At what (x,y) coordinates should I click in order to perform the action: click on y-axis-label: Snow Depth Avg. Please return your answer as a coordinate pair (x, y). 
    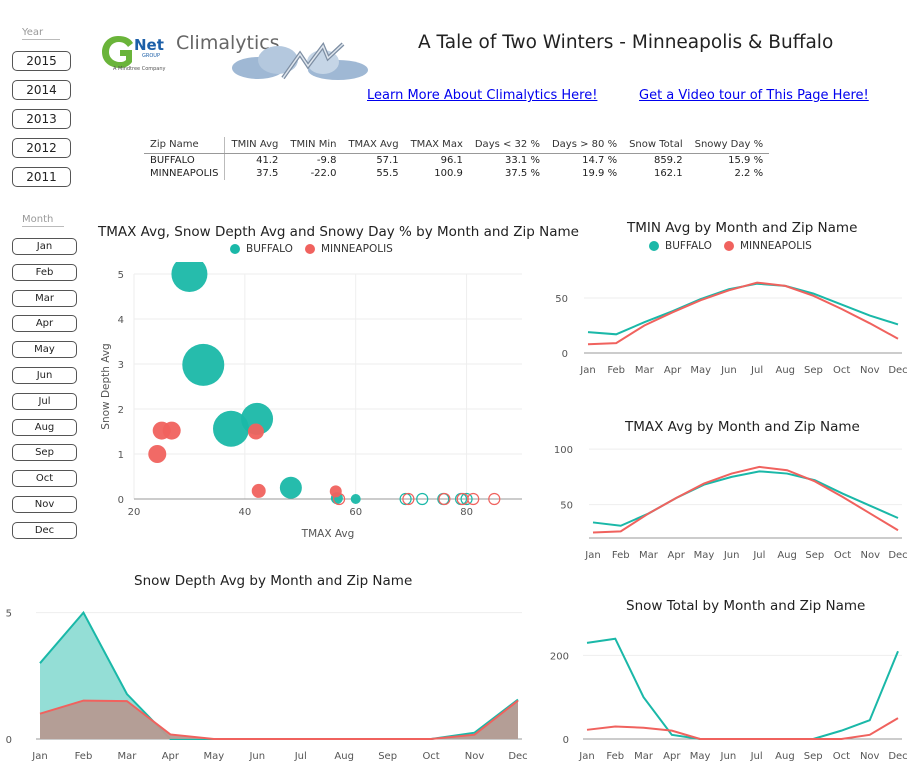
    Looking at the image, I should click on (106, 386).